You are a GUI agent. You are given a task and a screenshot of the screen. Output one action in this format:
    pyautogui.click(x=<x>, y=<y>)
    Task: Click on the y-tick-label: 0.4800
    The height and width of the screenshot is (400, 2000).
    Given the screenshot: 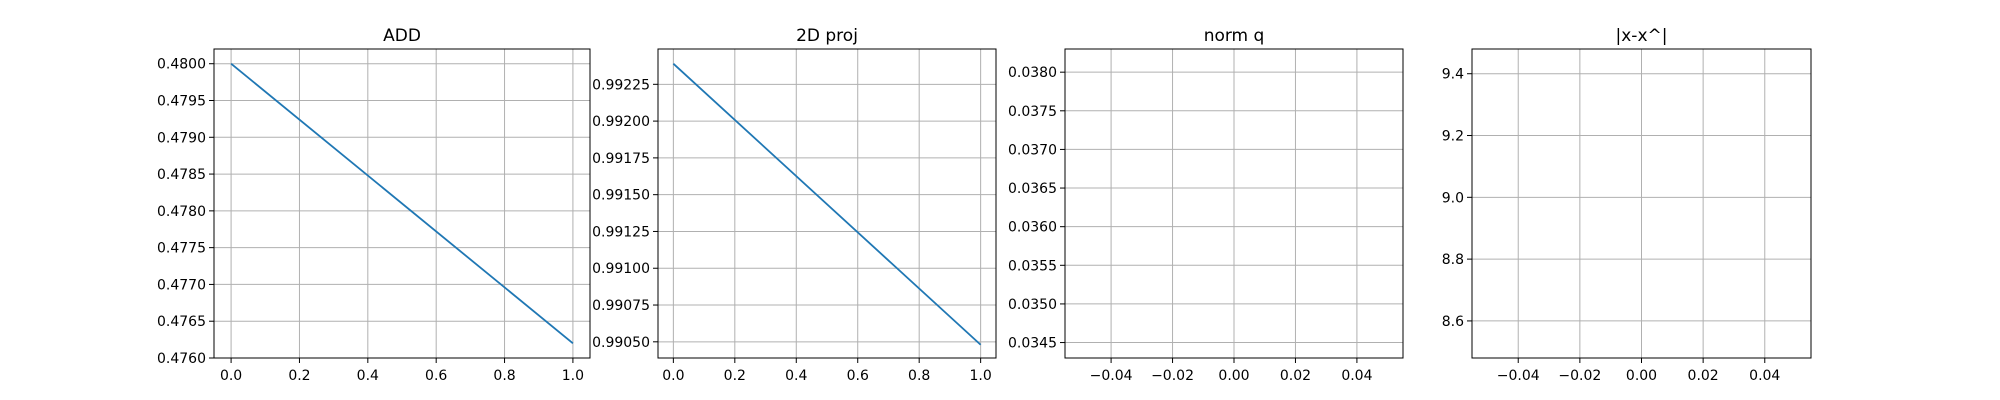 What is the action you would take?
    pyautogui.click(x=181, y=65)
    